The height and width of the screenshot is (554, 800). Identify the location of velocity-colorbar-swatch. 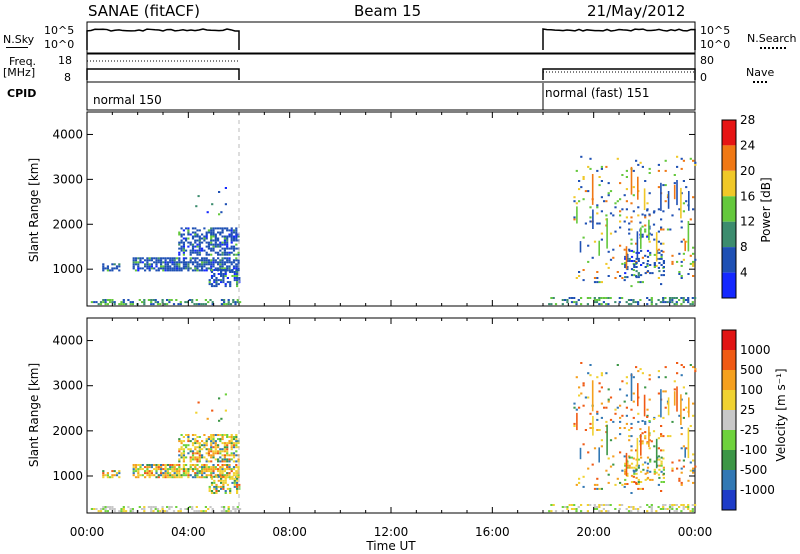
(729, 500).